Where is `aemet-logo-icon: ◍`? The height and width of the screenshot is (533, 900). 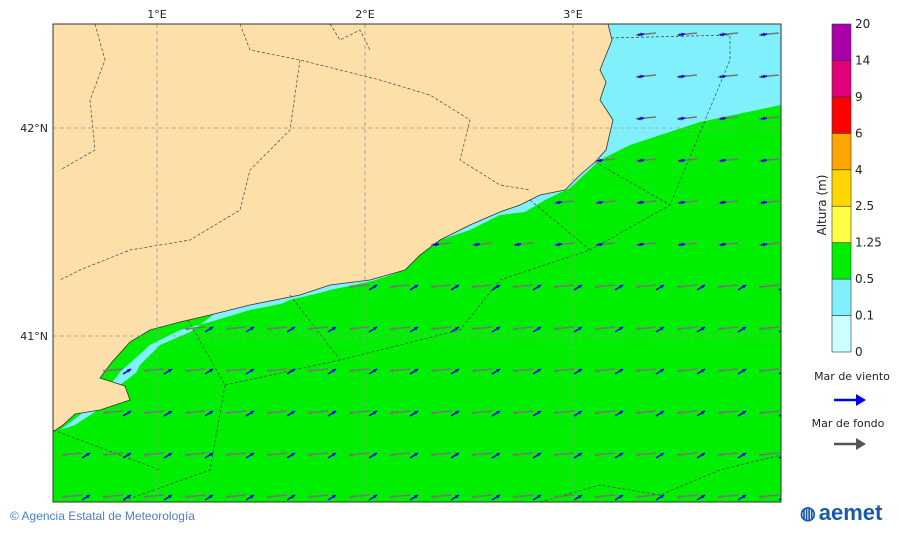
aemet-logo-icon: ◍ is located at coordinates (808, 512).